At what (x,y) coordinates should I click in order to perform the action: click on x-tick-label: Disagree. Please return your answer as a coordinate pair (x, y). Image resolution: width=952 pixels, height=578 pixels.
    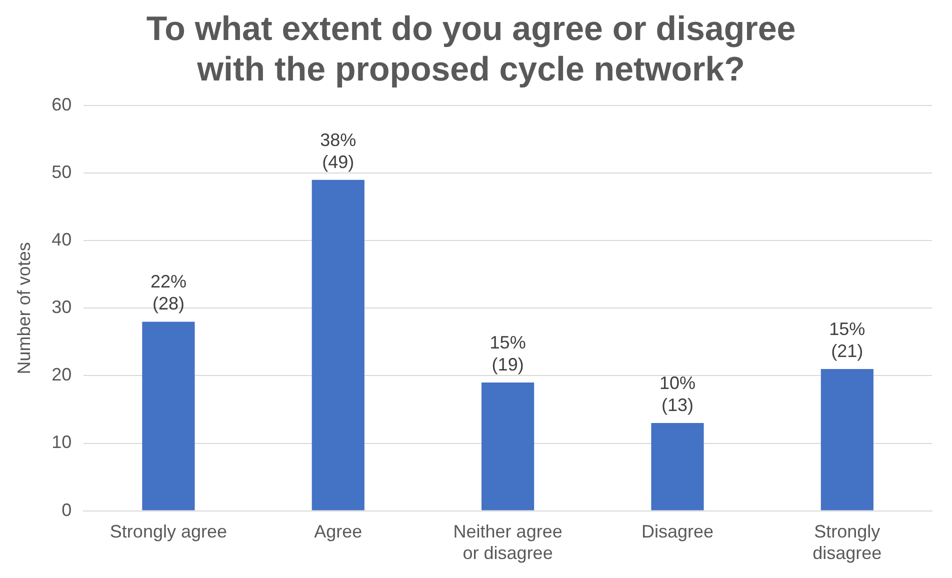
    Looking at the image, I should click on (677, 532).